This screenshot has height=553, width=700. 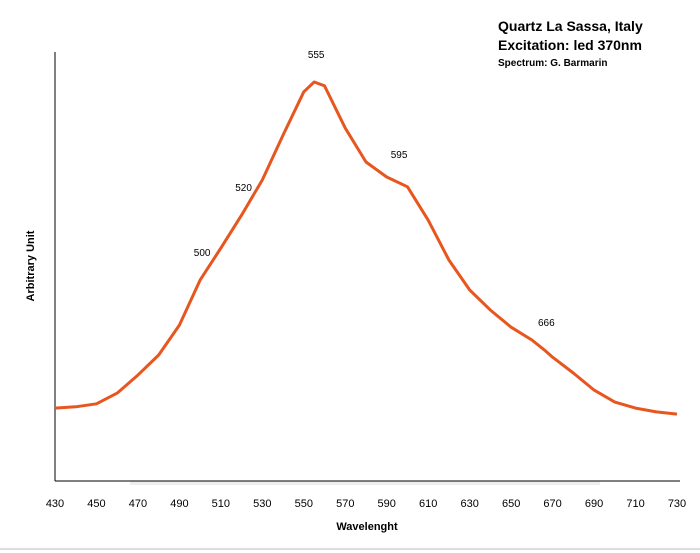 What do you see at coordinates (365, 483) in the screenshot?
I see `axis-shadow` at bounding box center [365, 483].